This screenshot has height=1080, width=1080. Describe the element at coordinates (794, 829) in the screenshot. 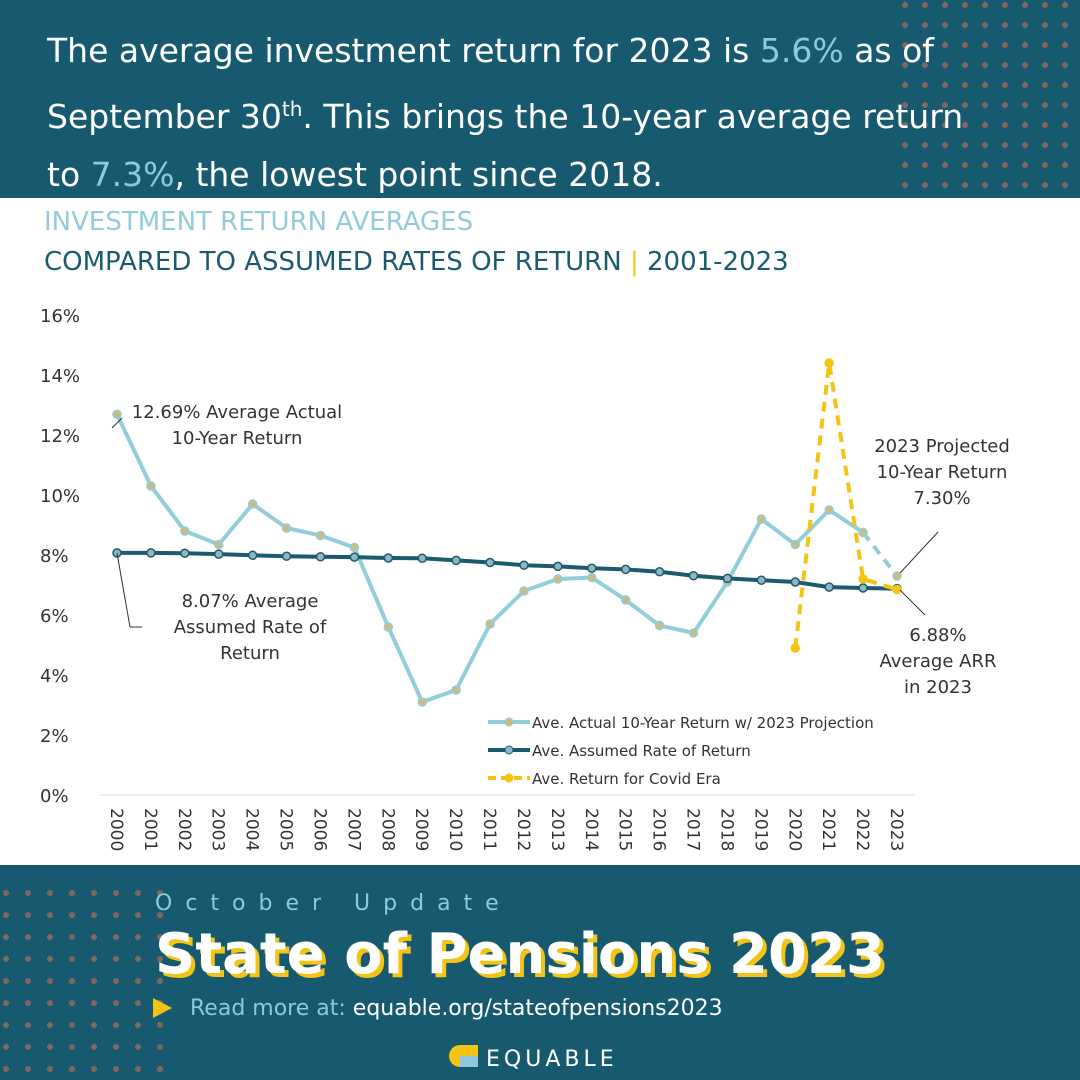

I see `x-tick-label: 2020` at that location.